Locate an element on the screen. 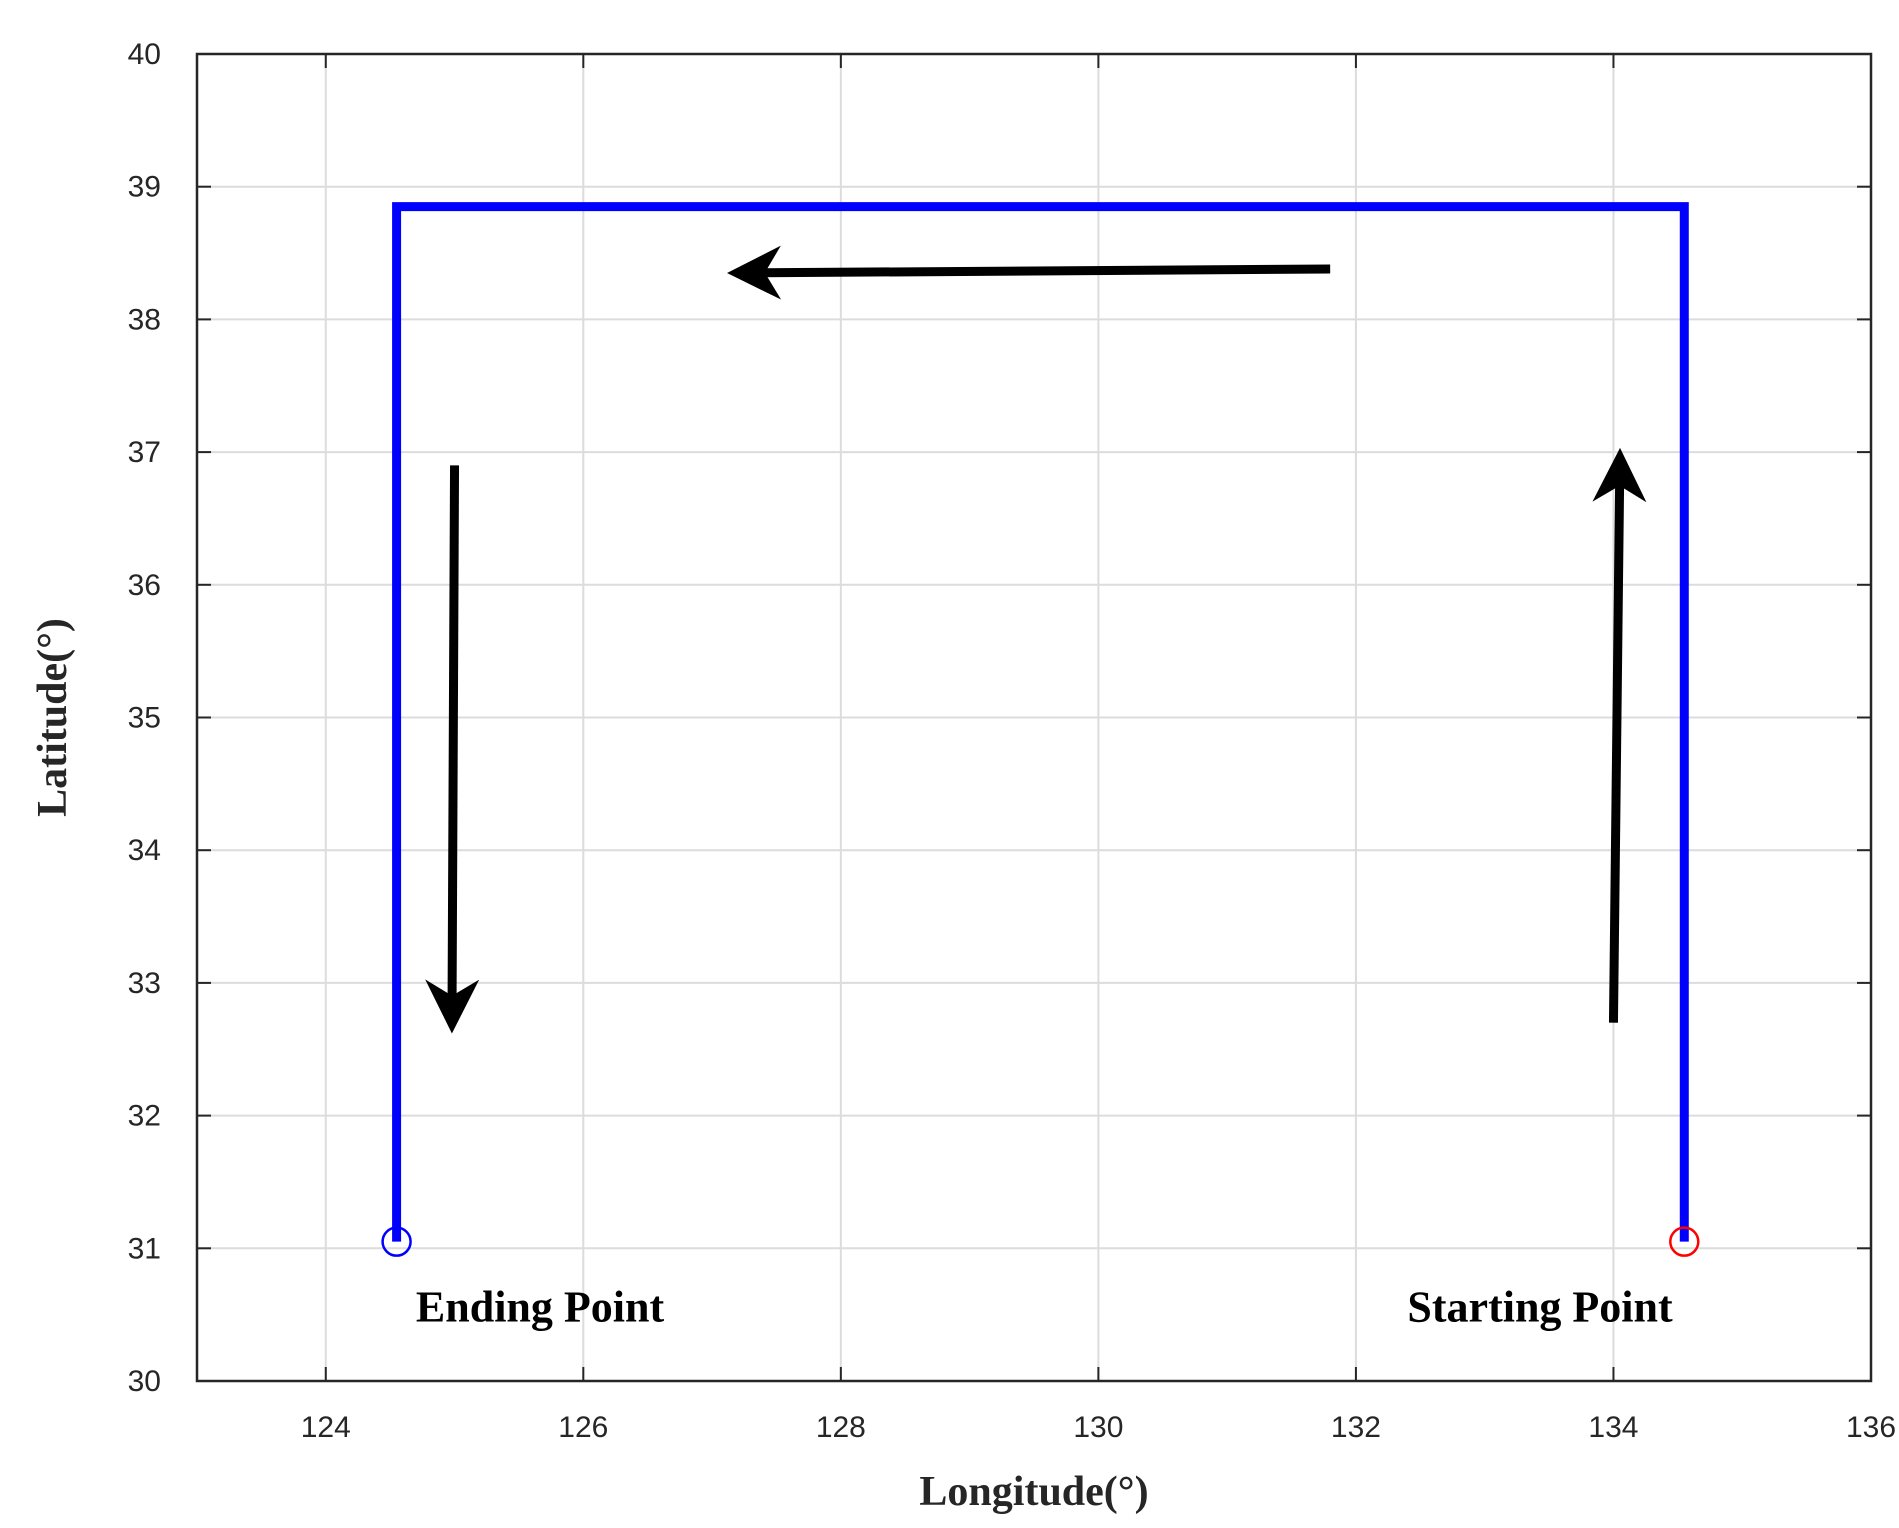 This screenshot has height=1528, width=1899. y-tick-label: 32 is located at coordinates (144, 1116).